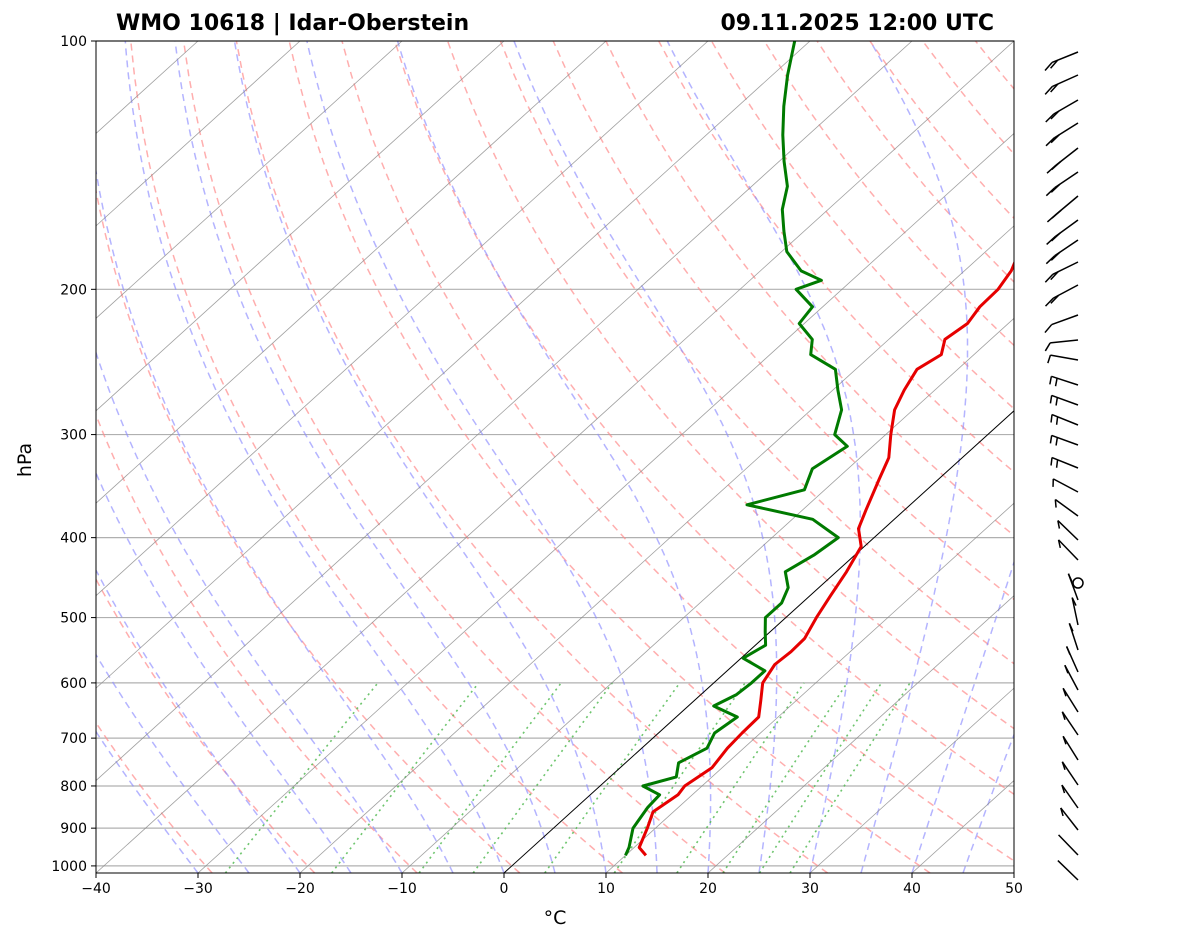  What do you see at coordinates (25, 460) in the screenshot?
I see `y-axis-label: hPa` at bounding box center [25, 460].